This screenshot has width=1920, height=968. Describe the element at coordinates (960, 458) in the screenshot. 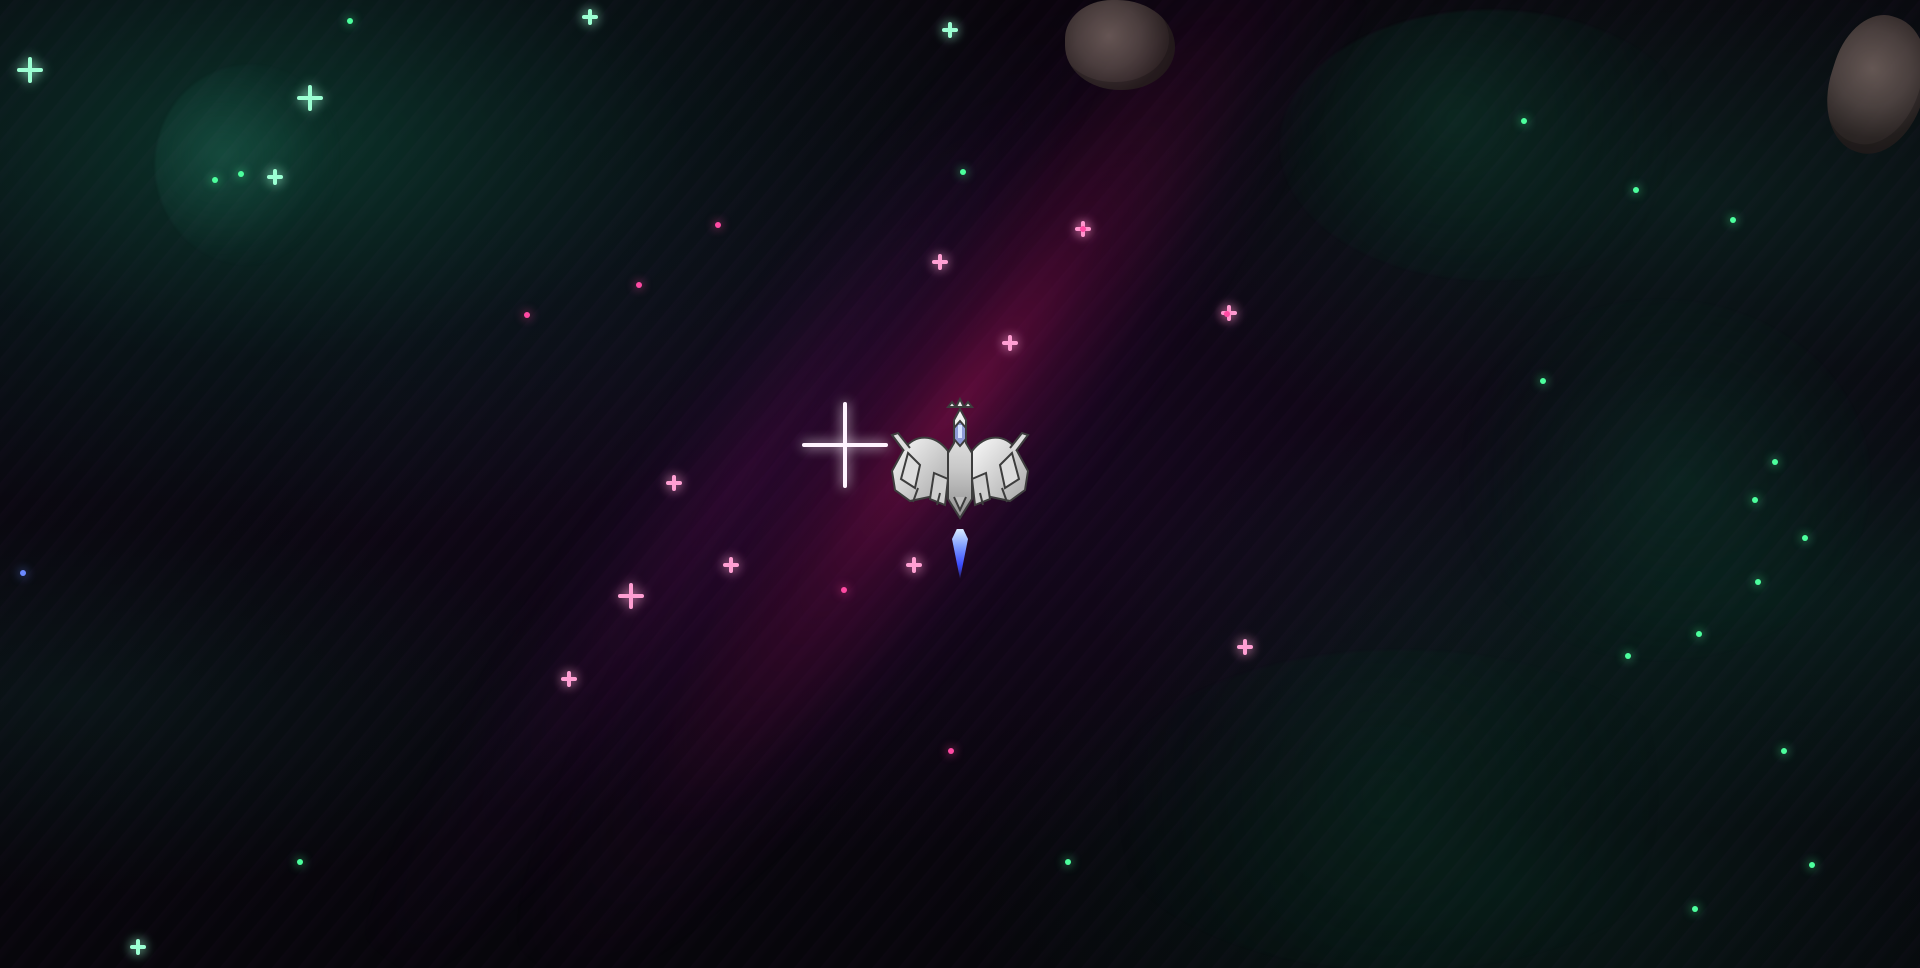

I see `spaceship-icon` at that location.